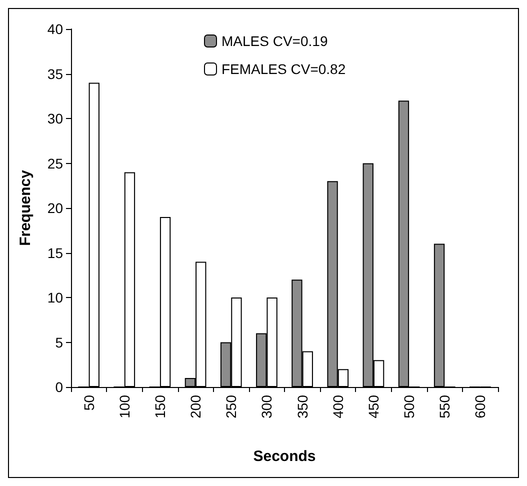 The width and height of the screenshot is (527, 486). What do you see at coordinates (231, 406) in the screenshot?
I see `x-tick-label: 250` at bounding box center [231, 406].